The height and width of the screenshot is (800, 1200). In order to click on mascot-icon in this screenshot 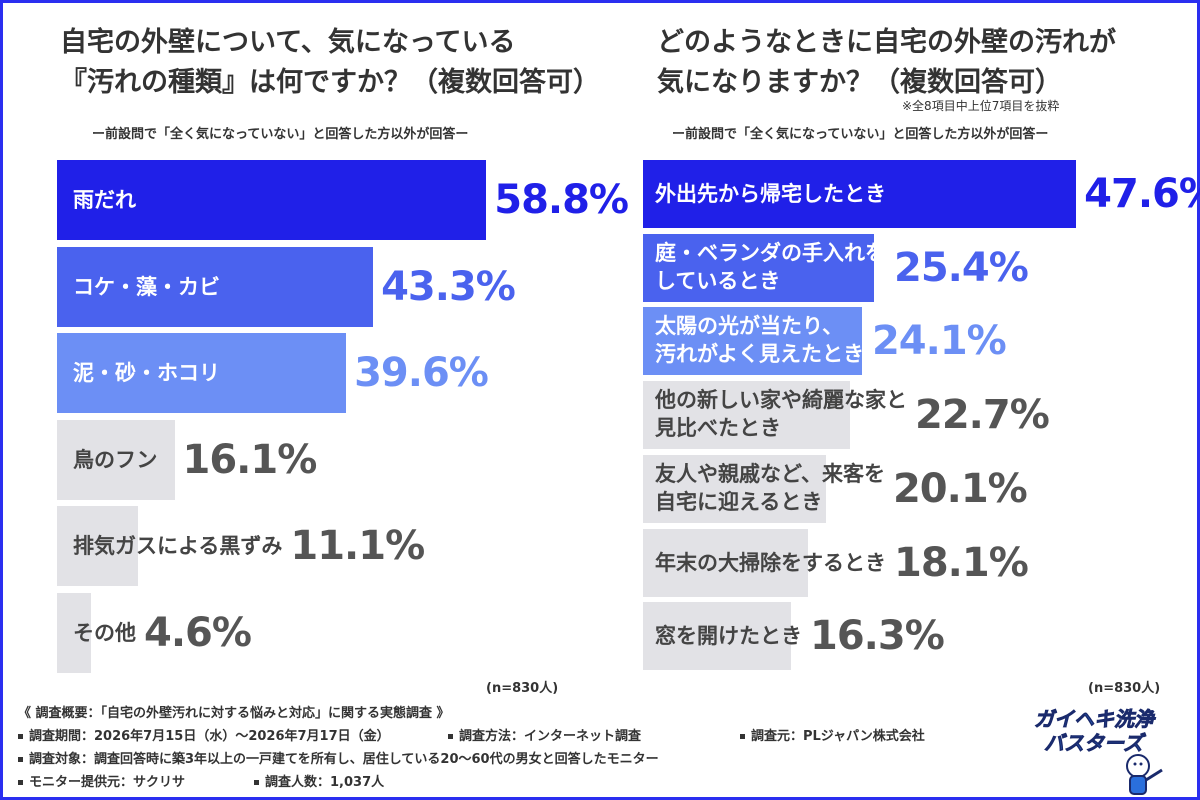, I will do `click(1144, 774)`.